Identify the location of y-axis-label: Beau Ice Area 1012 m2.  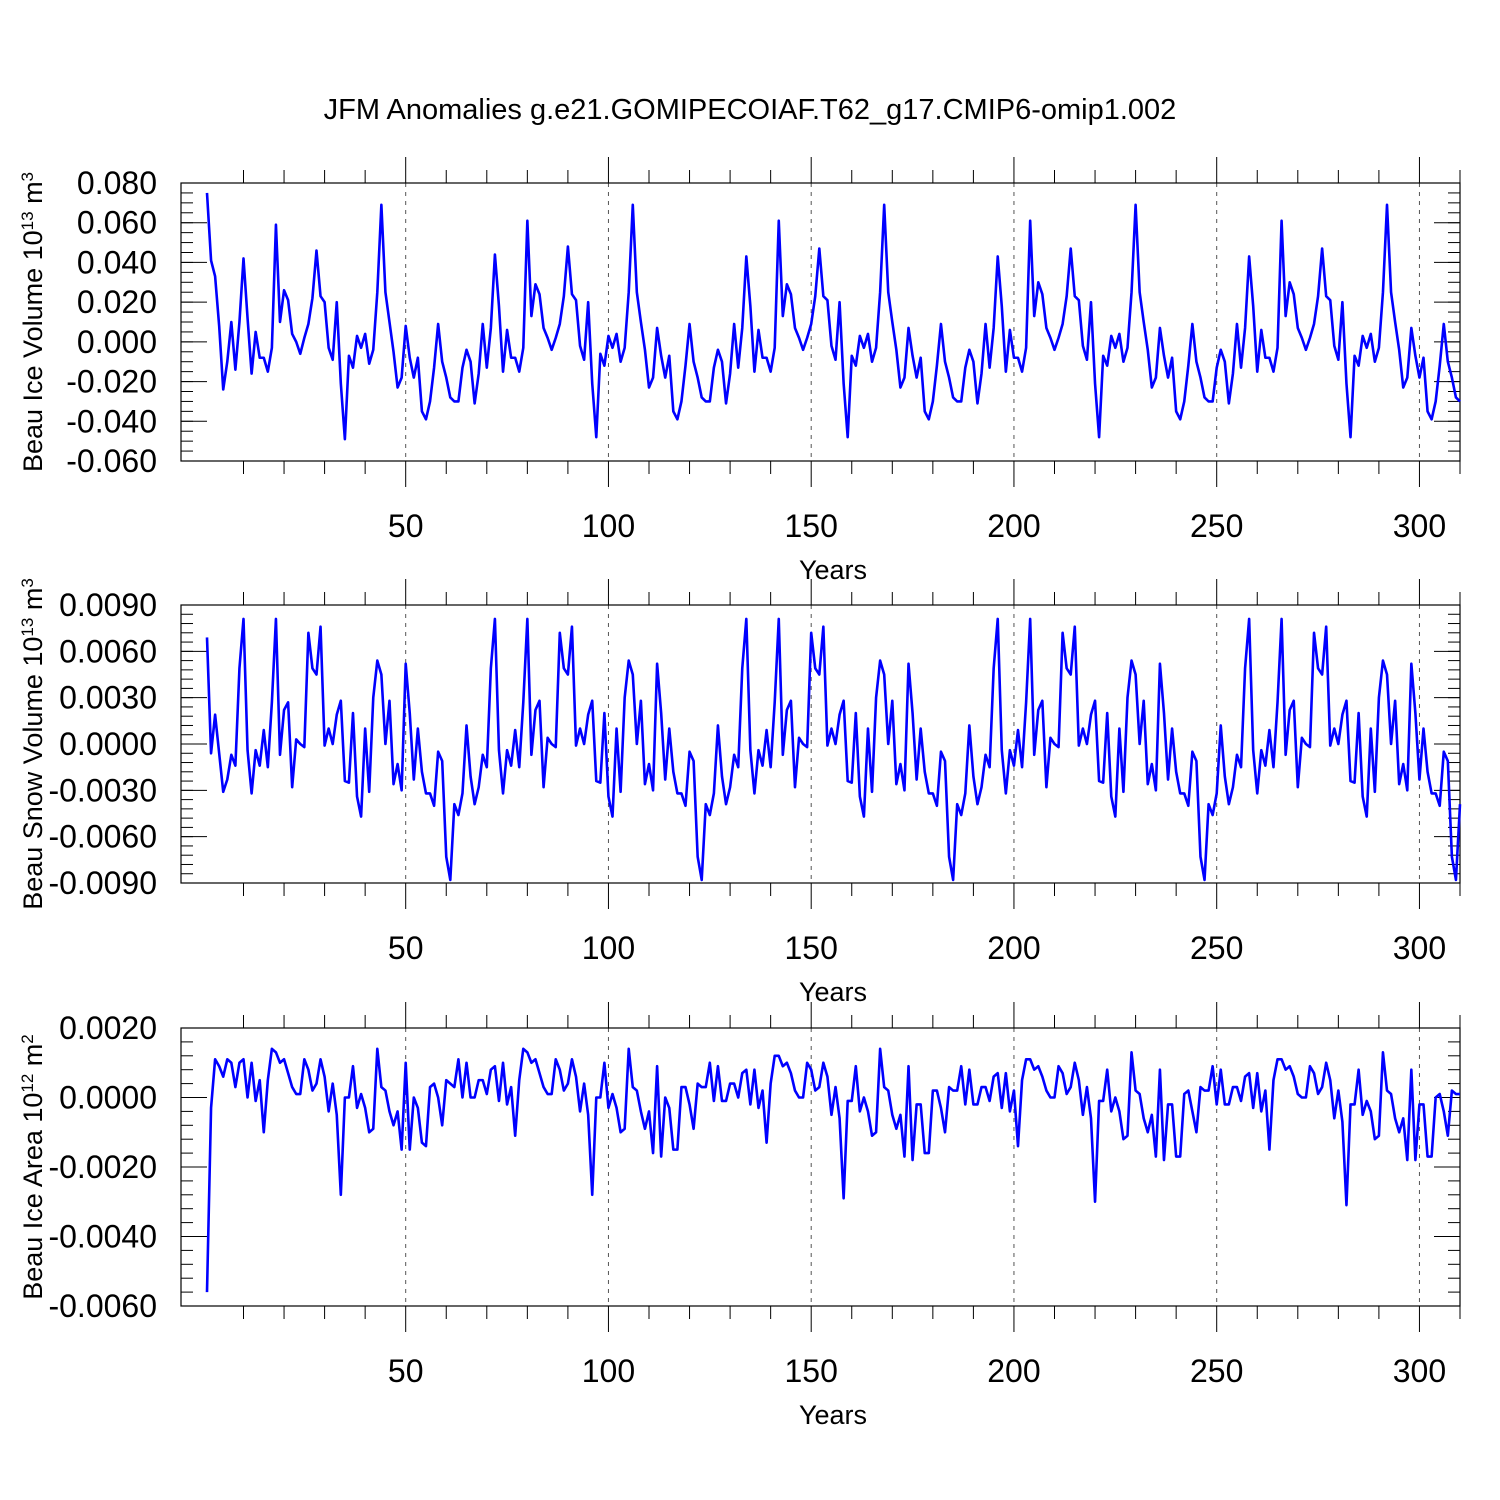
(33, 1167).